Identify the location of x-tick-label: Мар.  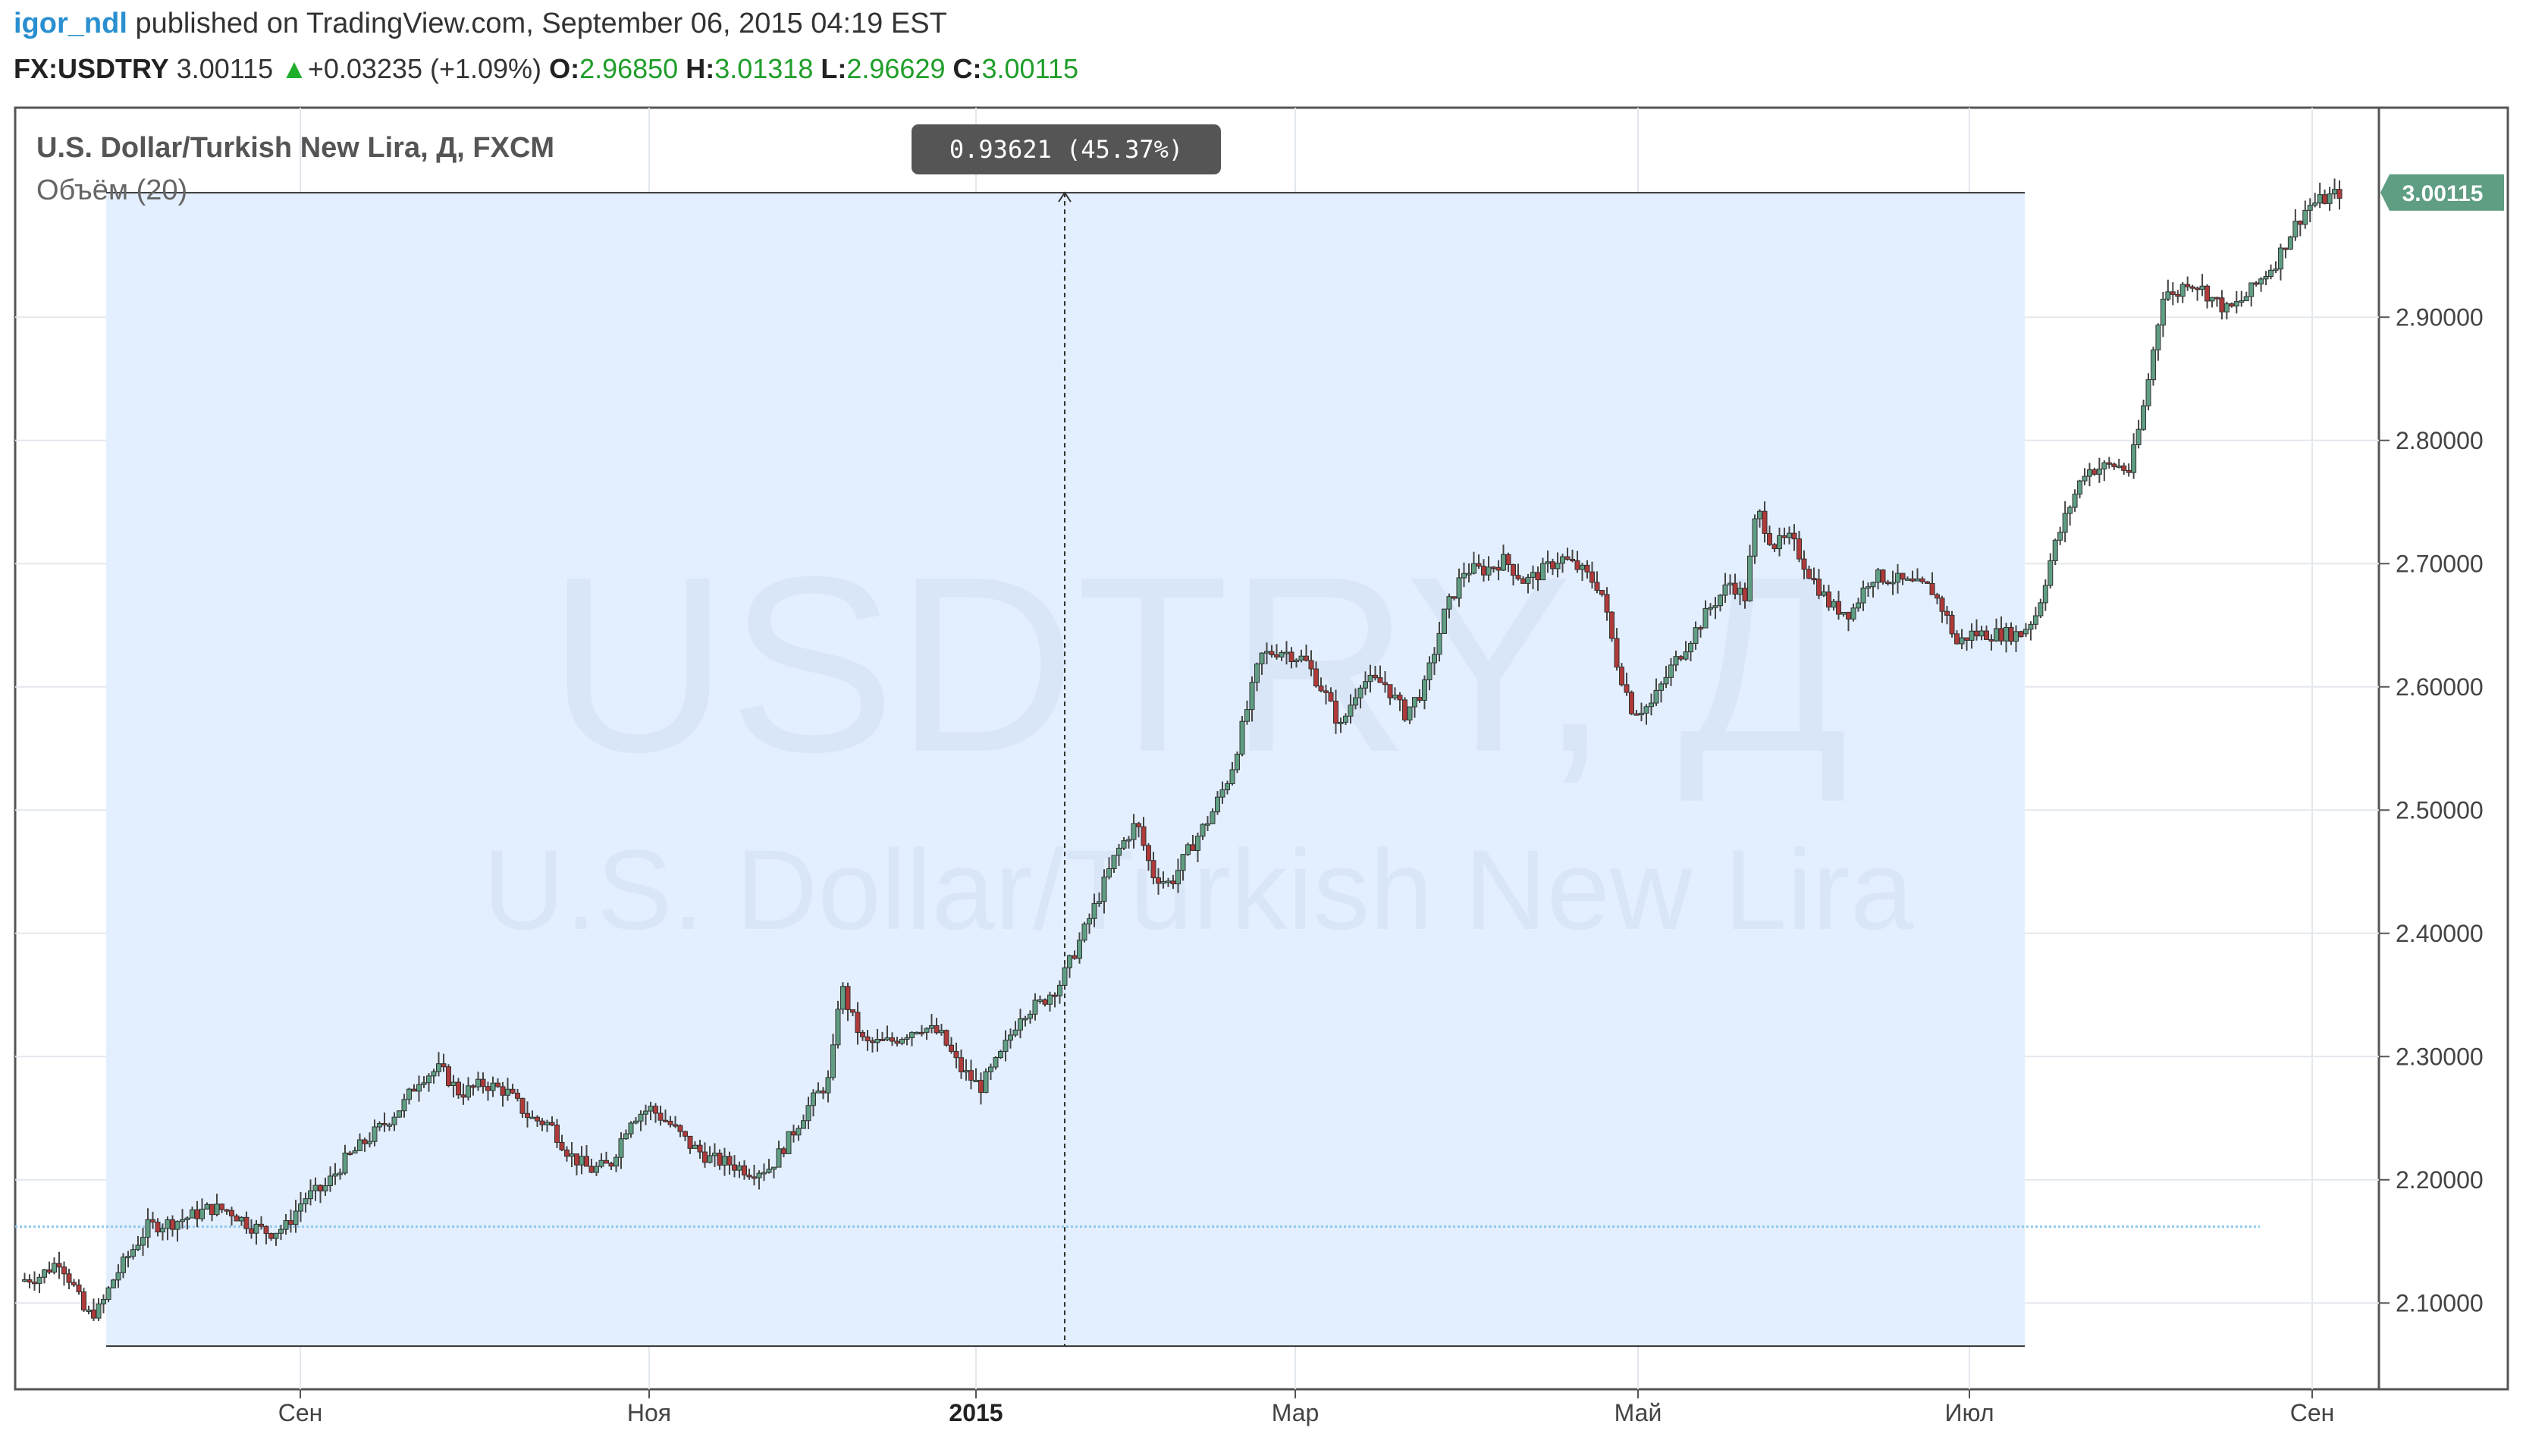
(1296, 1412).